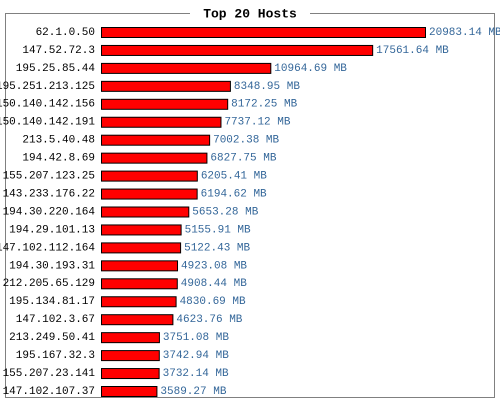 This screenshot has width=500, height=403. What do you see at coordinates (310, 69) in the screenshot?
I see `value-label: 10964.69 MB` at bounding box center [310, 69].